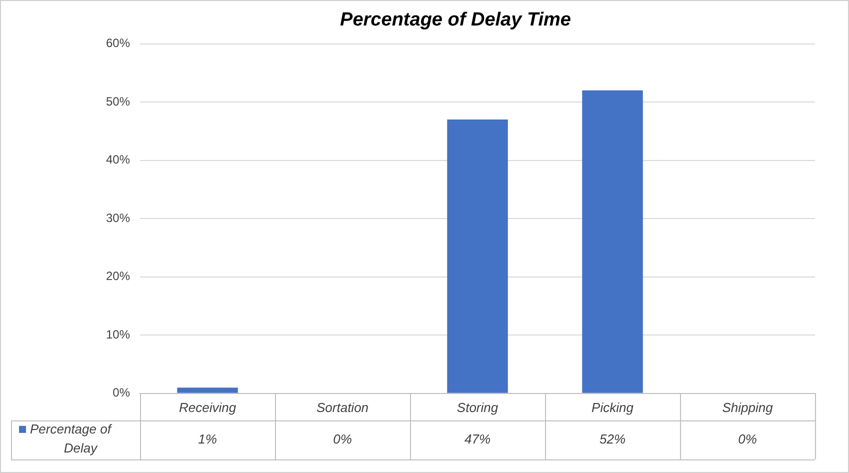  I want to click on data-label: 47%, so click(477, 439).